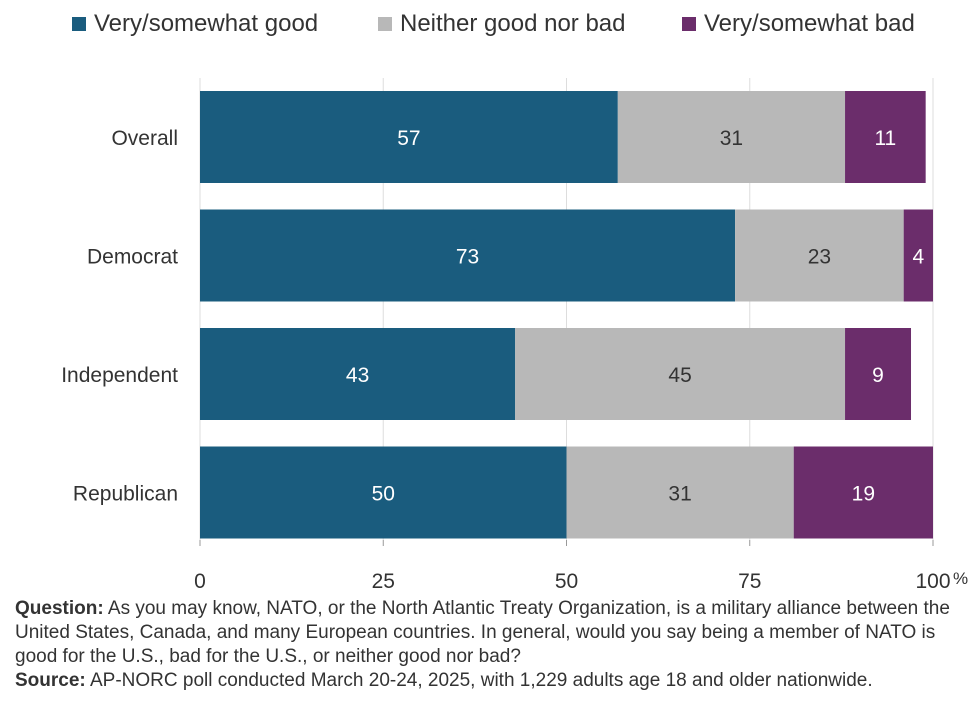  Describe the element at coordinates (206, 23) in the screenshot. I see `legend-label-good: Very/somewhat good` at that location.